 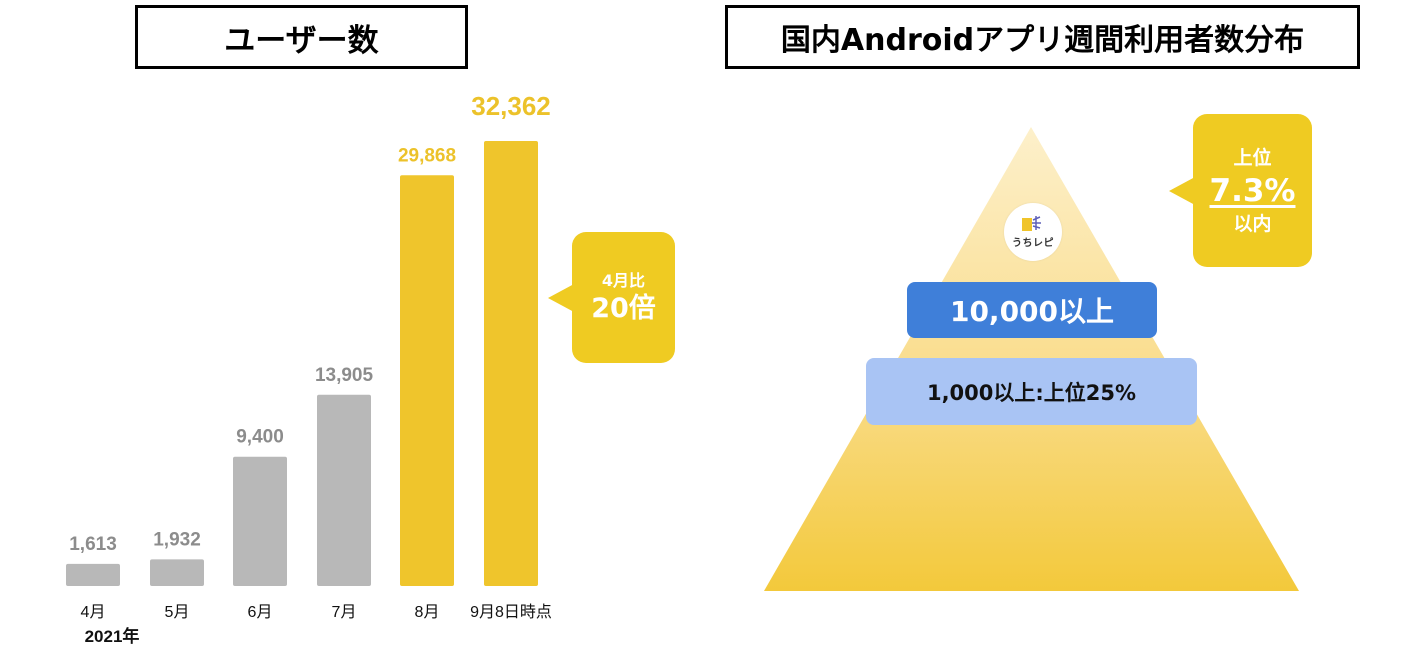 I want to click on growth-callout-value: 20倍, so click(x=623, y=308).